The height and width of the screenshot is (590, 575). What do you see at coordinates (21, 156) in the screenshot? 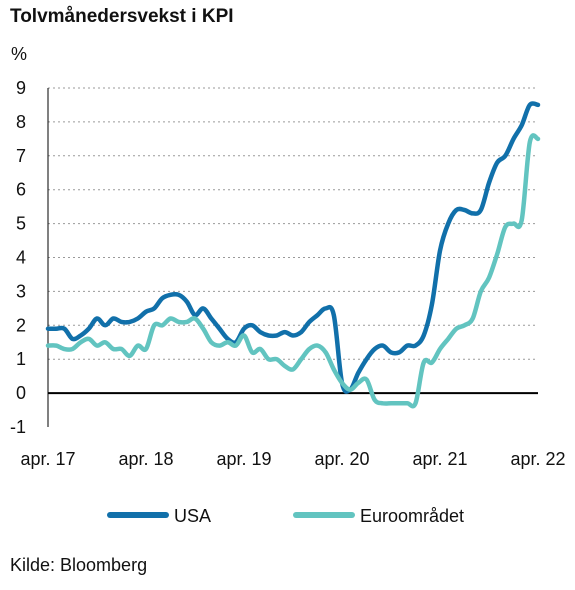
I see `y-tick-label: 7` at bounding box center [21, 156].